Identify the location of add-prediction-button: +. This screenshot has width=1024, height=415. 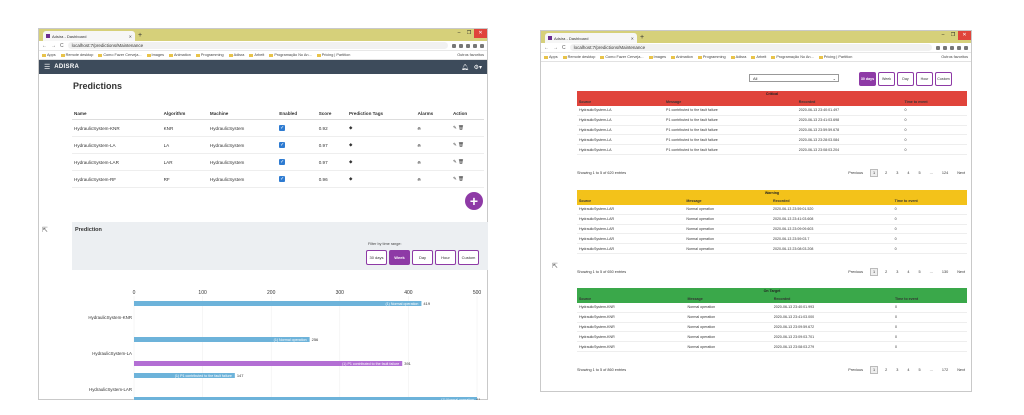
(474, 201).